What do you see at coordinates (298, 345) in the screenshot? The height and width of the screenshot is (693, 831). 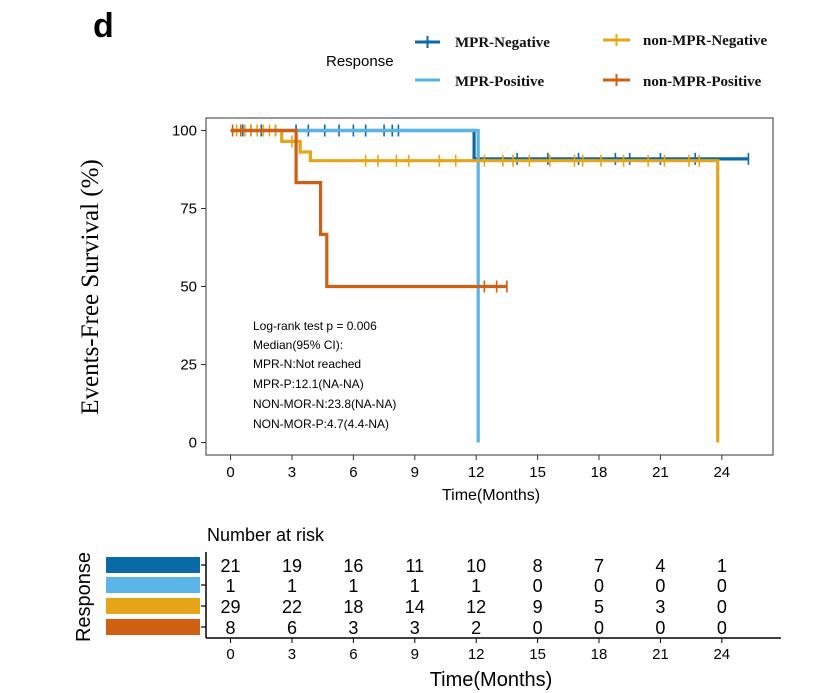 I see `stats-line-median-header: Median(95% CI):` at bounding box center [298, 345].